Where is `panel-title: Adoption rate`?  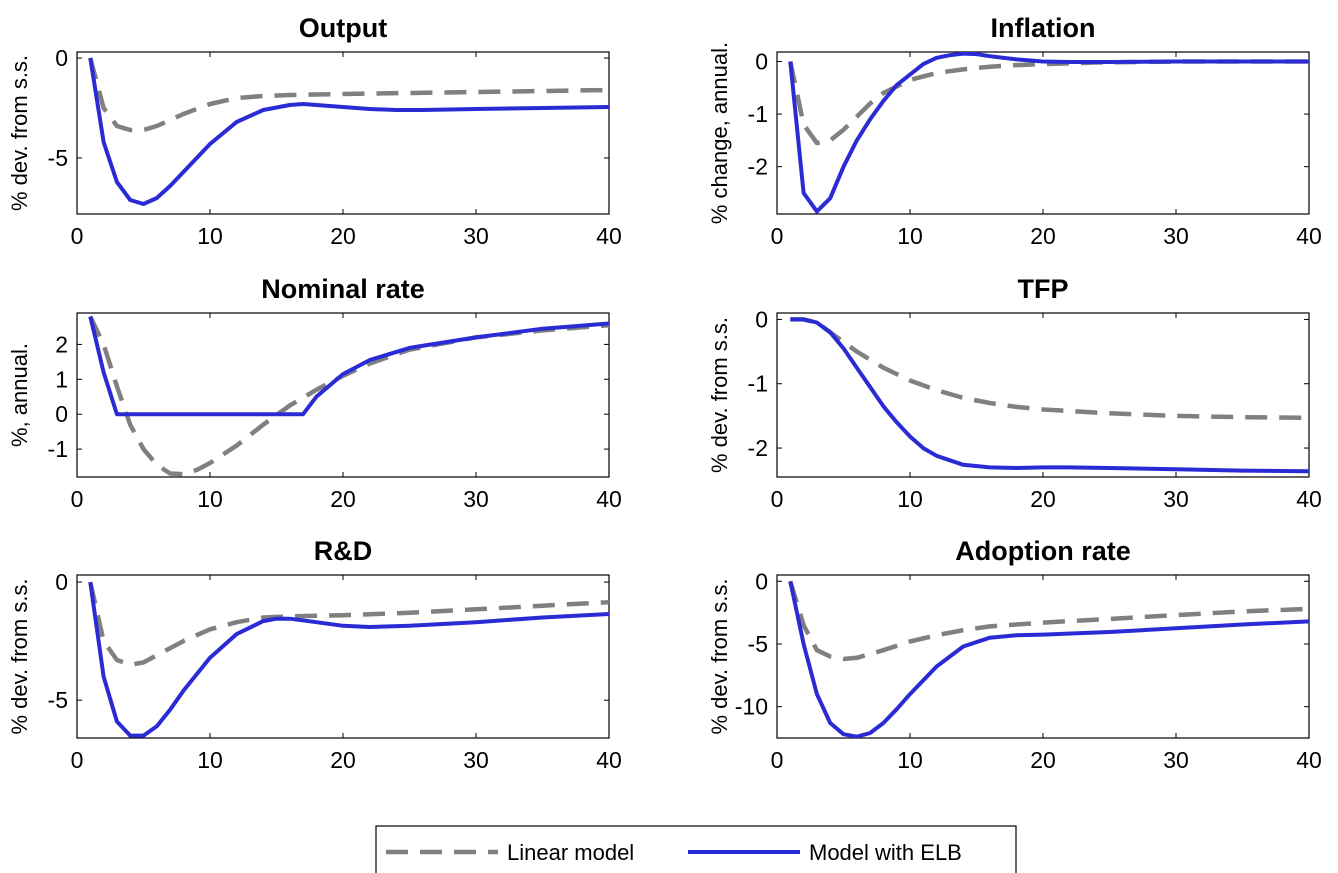
panel-title: Adoption rate is located at coordinates (1043, 551).